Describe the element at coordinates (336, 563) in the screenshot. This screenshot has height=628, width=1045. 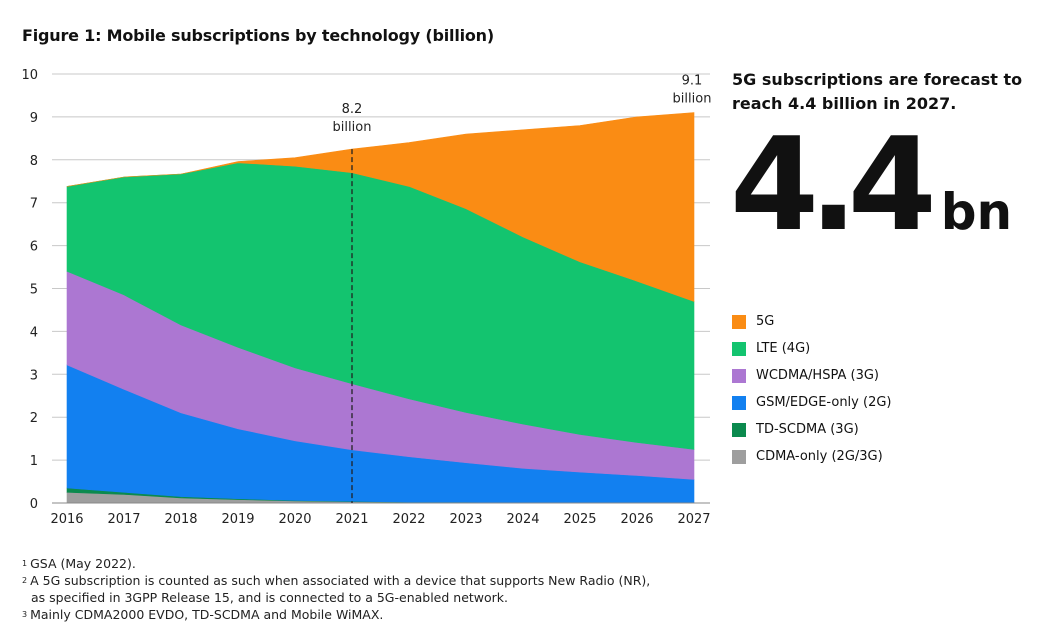
I see `footnote: 1 GSA (May 2022).` at that location.